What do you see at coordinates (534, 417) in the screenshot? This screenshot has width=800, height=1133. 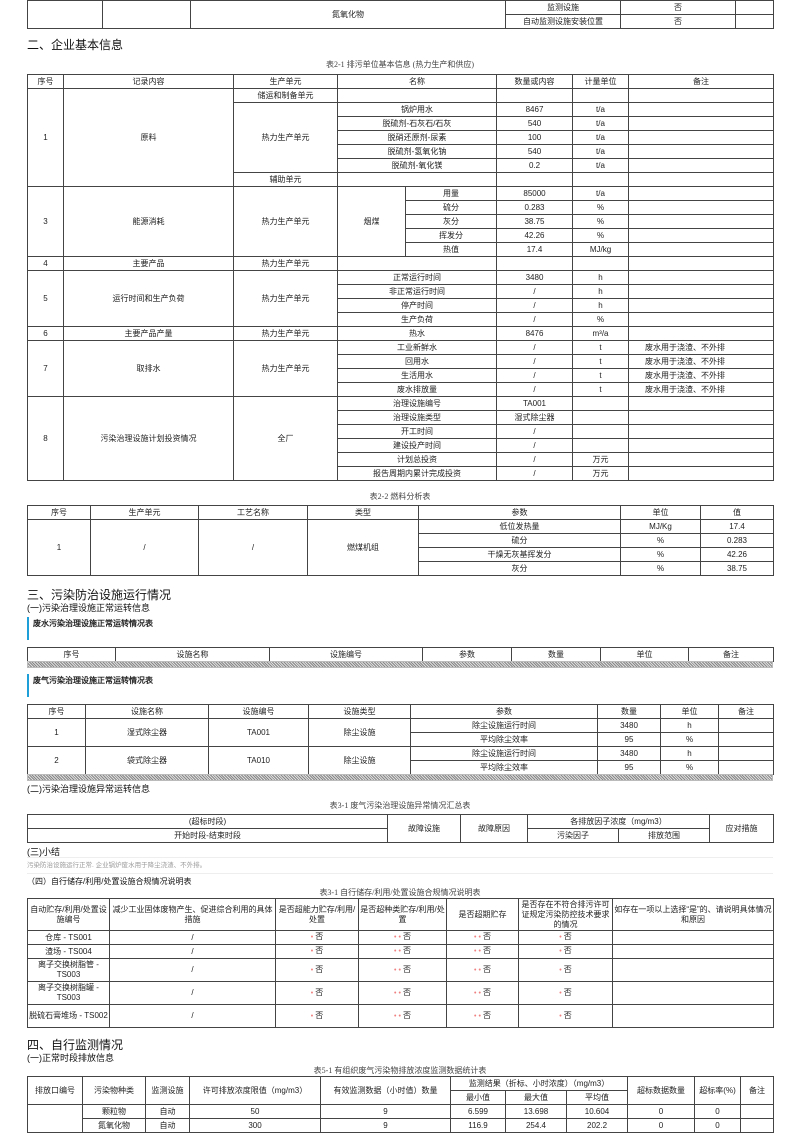 I see `cell: 湿式除尘器` at bounding box center [534, 417].